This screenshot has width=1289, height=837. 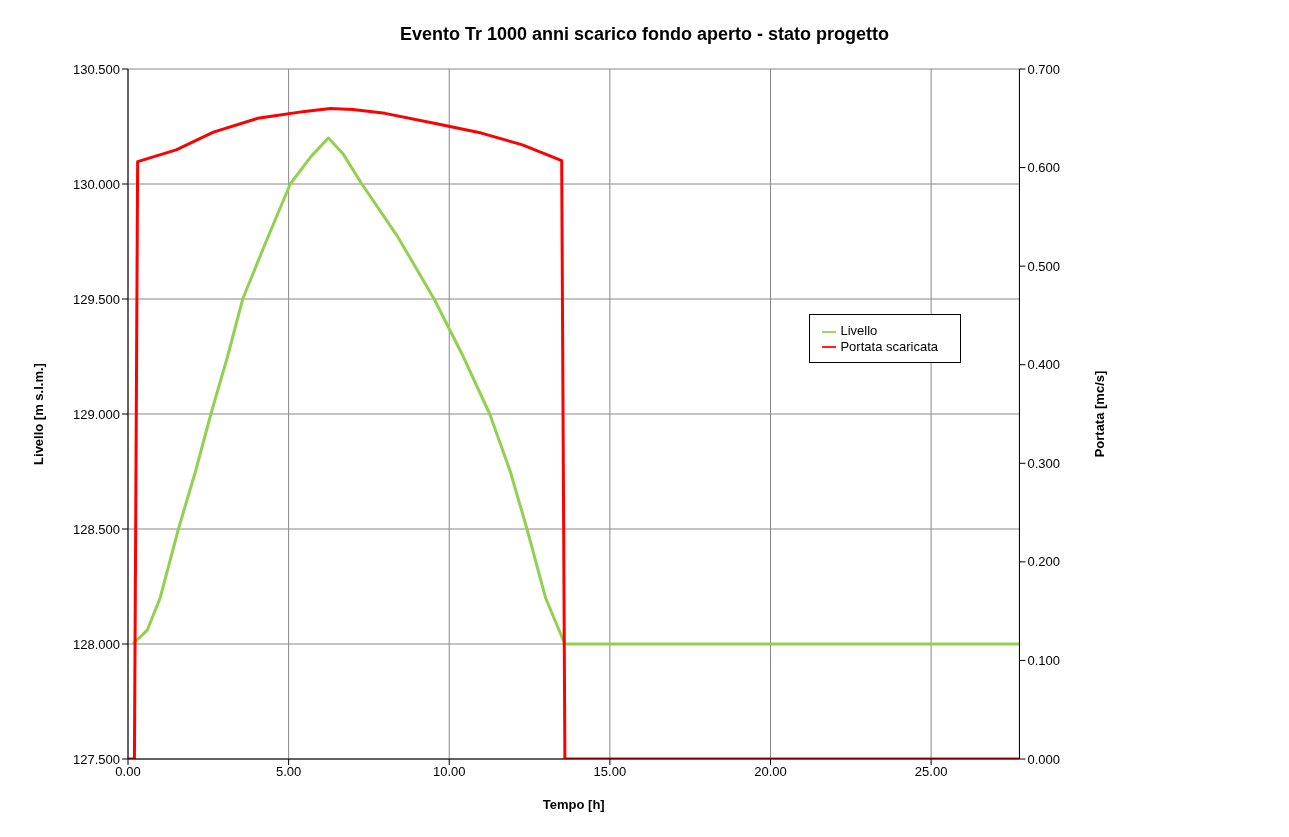 I want to click on x-axis-title: Tempo [h], so click(x=573, y=804).